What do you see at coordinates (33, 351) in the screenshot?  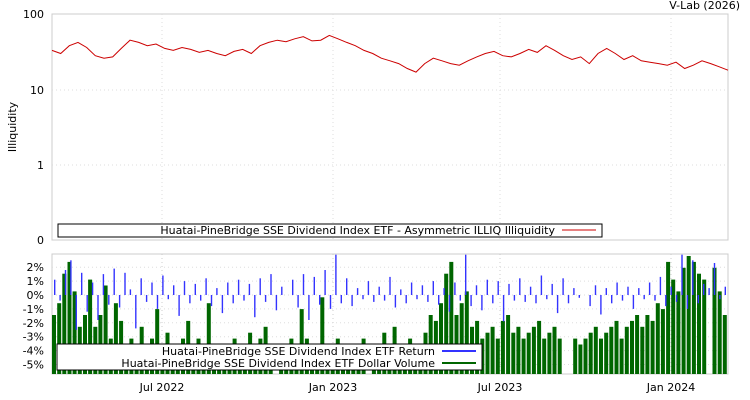 I see `y-tick-label: -4%` at bounding box center [33, 351].